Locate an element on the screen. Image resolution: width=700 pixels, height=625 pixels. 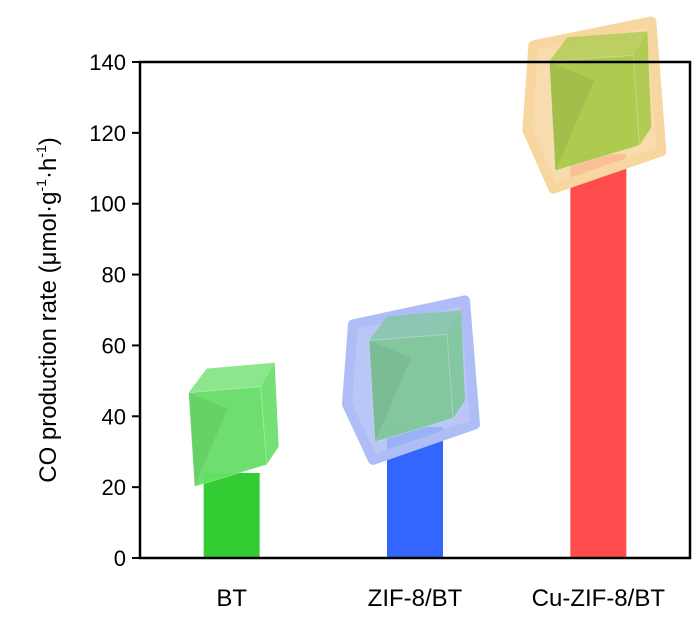
y-tick-label: 80 is located at coordinates (114, 275).